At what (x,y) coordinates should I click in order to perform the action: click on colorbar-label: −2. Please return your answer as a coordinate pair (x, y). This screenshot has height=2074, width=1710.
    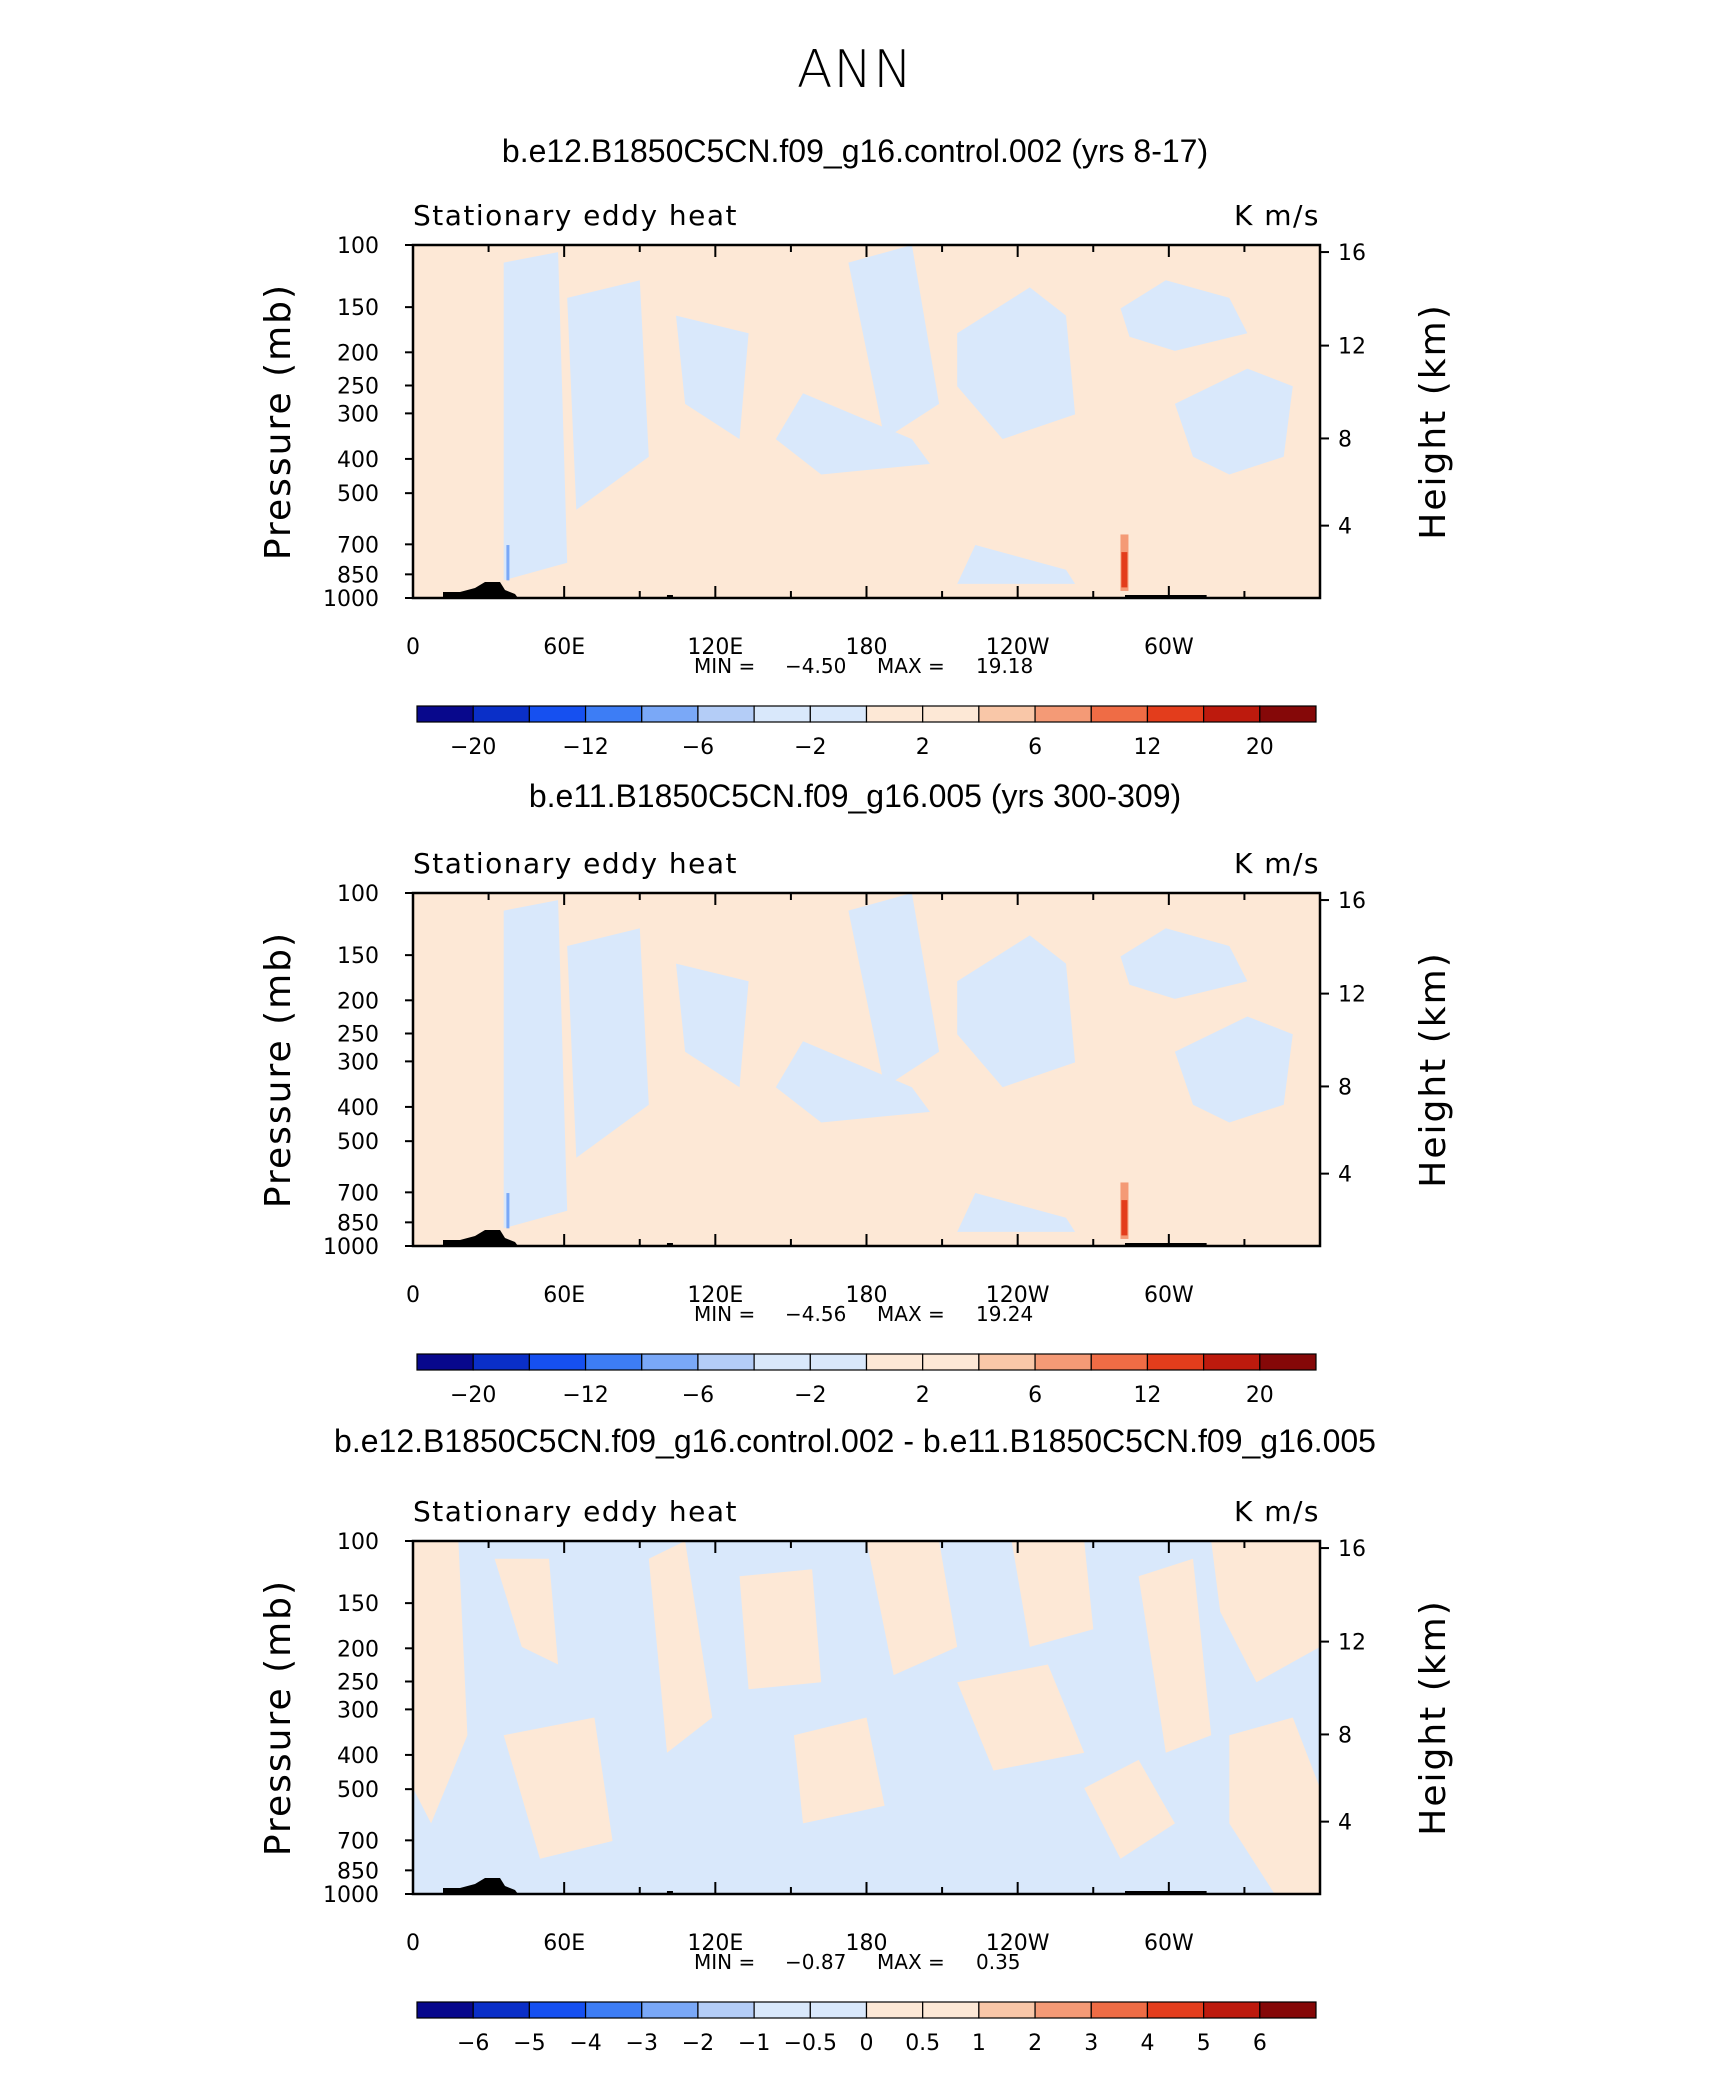
    Looking at the image, I should click on (810, 1395).